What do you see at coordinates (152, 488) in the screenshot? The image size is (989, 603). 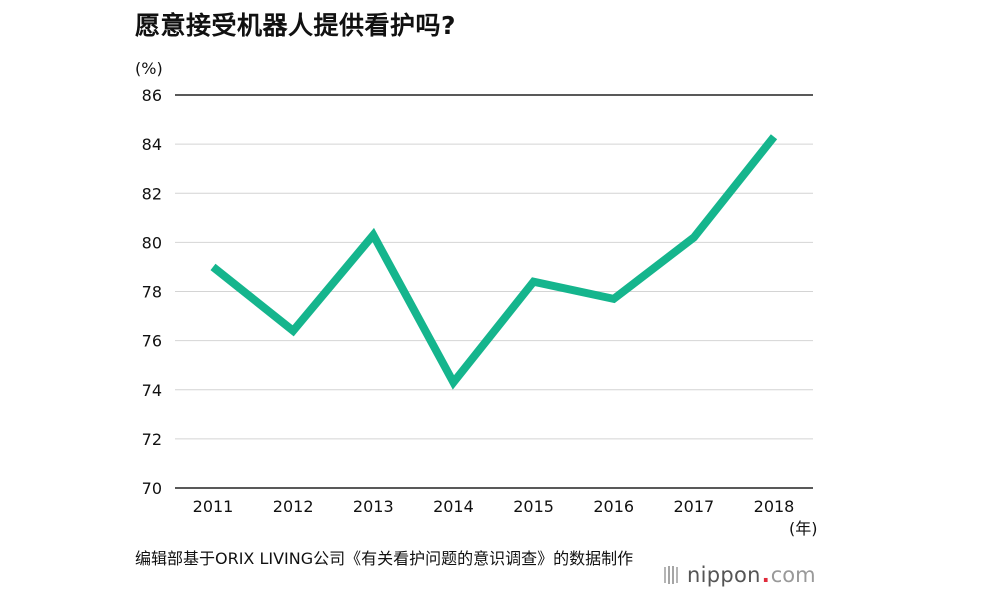 I see `y-tick-label: 70` at bounding box center [152, 488].